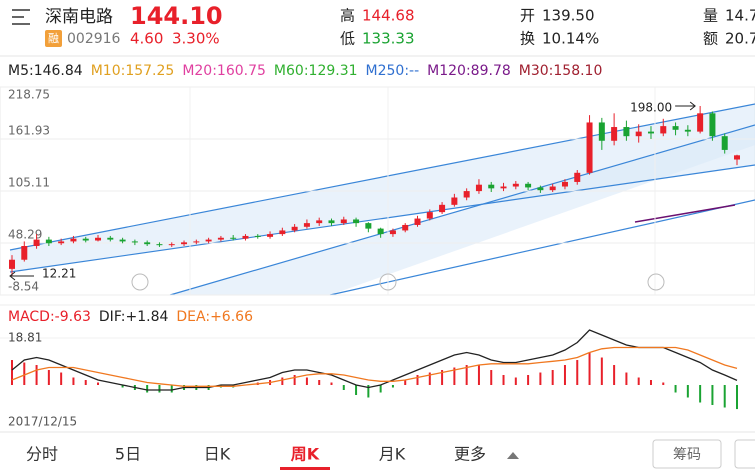  I want to click on date-label: 2017/12/15, so click(42, 422).